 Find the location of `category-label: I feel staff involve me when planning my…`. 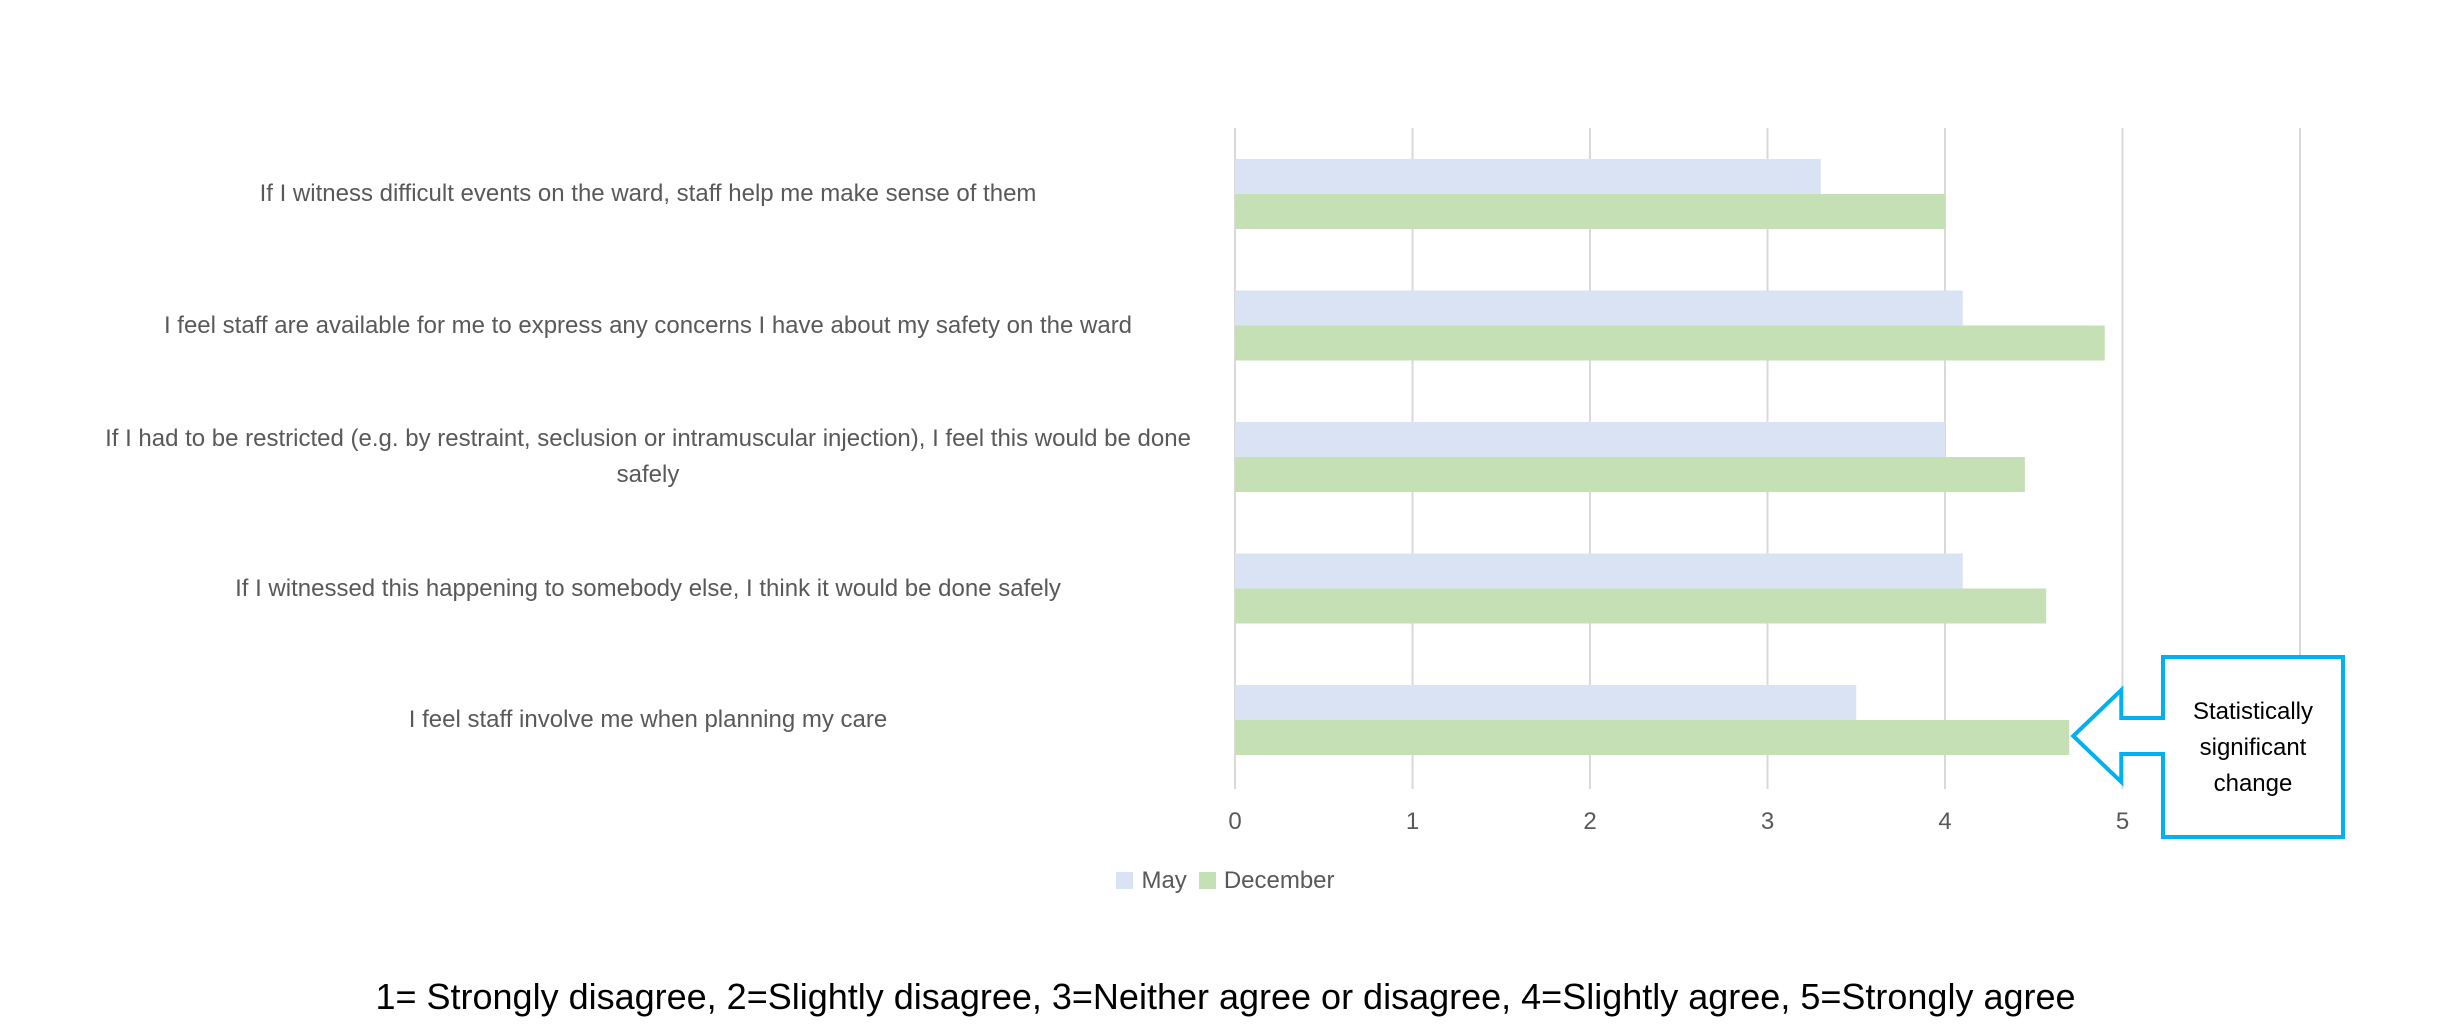

category-label: I feel staff involve me when planning my… is located at coordinates (648, 719).